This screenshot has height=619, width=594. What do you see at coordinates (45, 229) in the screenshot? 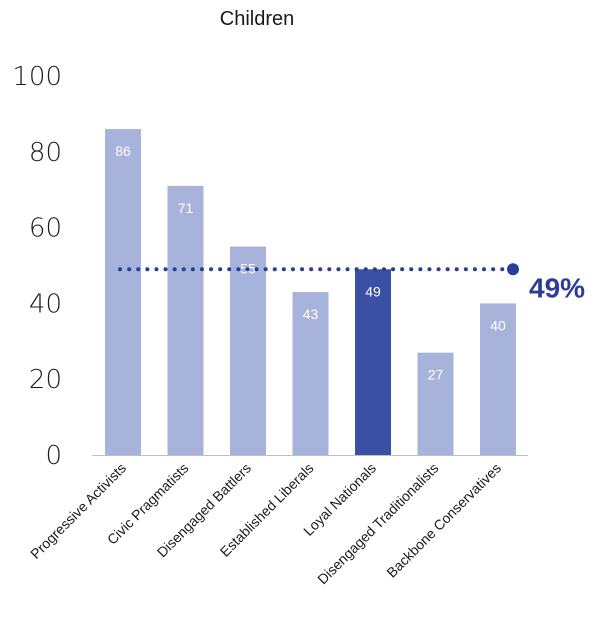
I see `y-tick-label: 60` at bounding box center [45, 229].